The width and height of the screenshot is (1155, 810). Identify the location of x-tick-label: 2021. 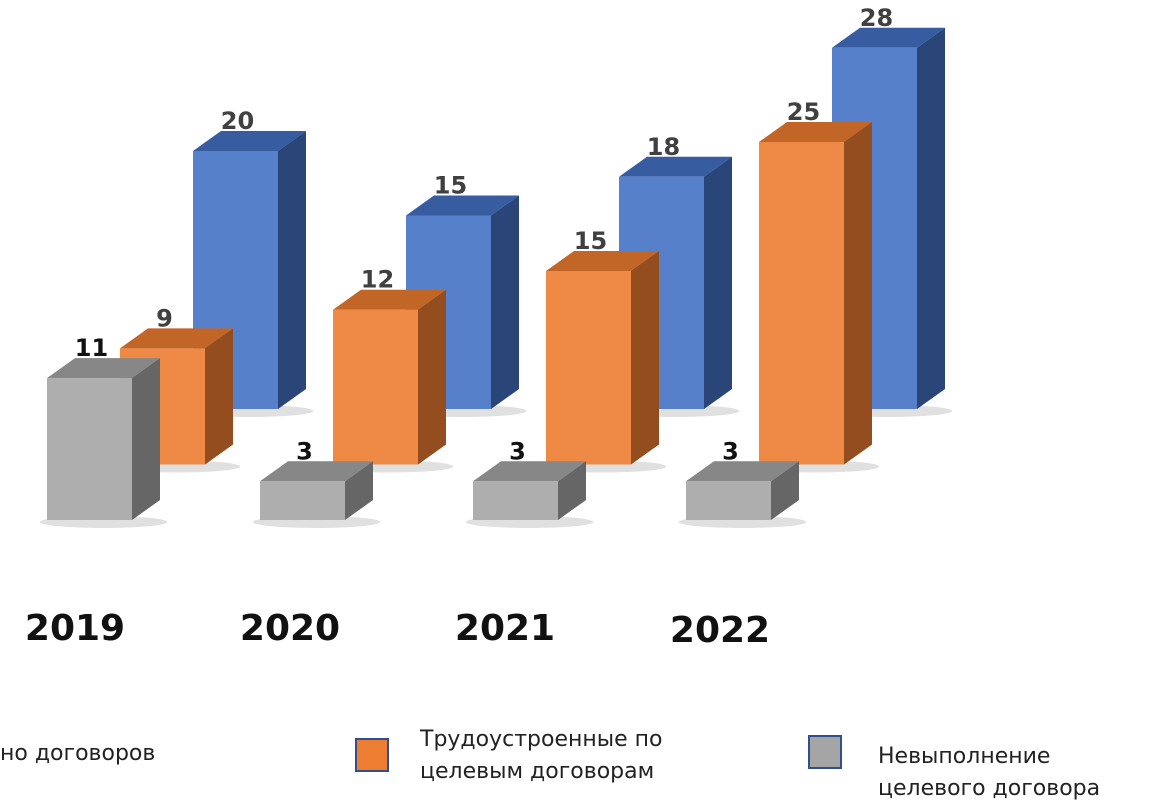
(505, 628).